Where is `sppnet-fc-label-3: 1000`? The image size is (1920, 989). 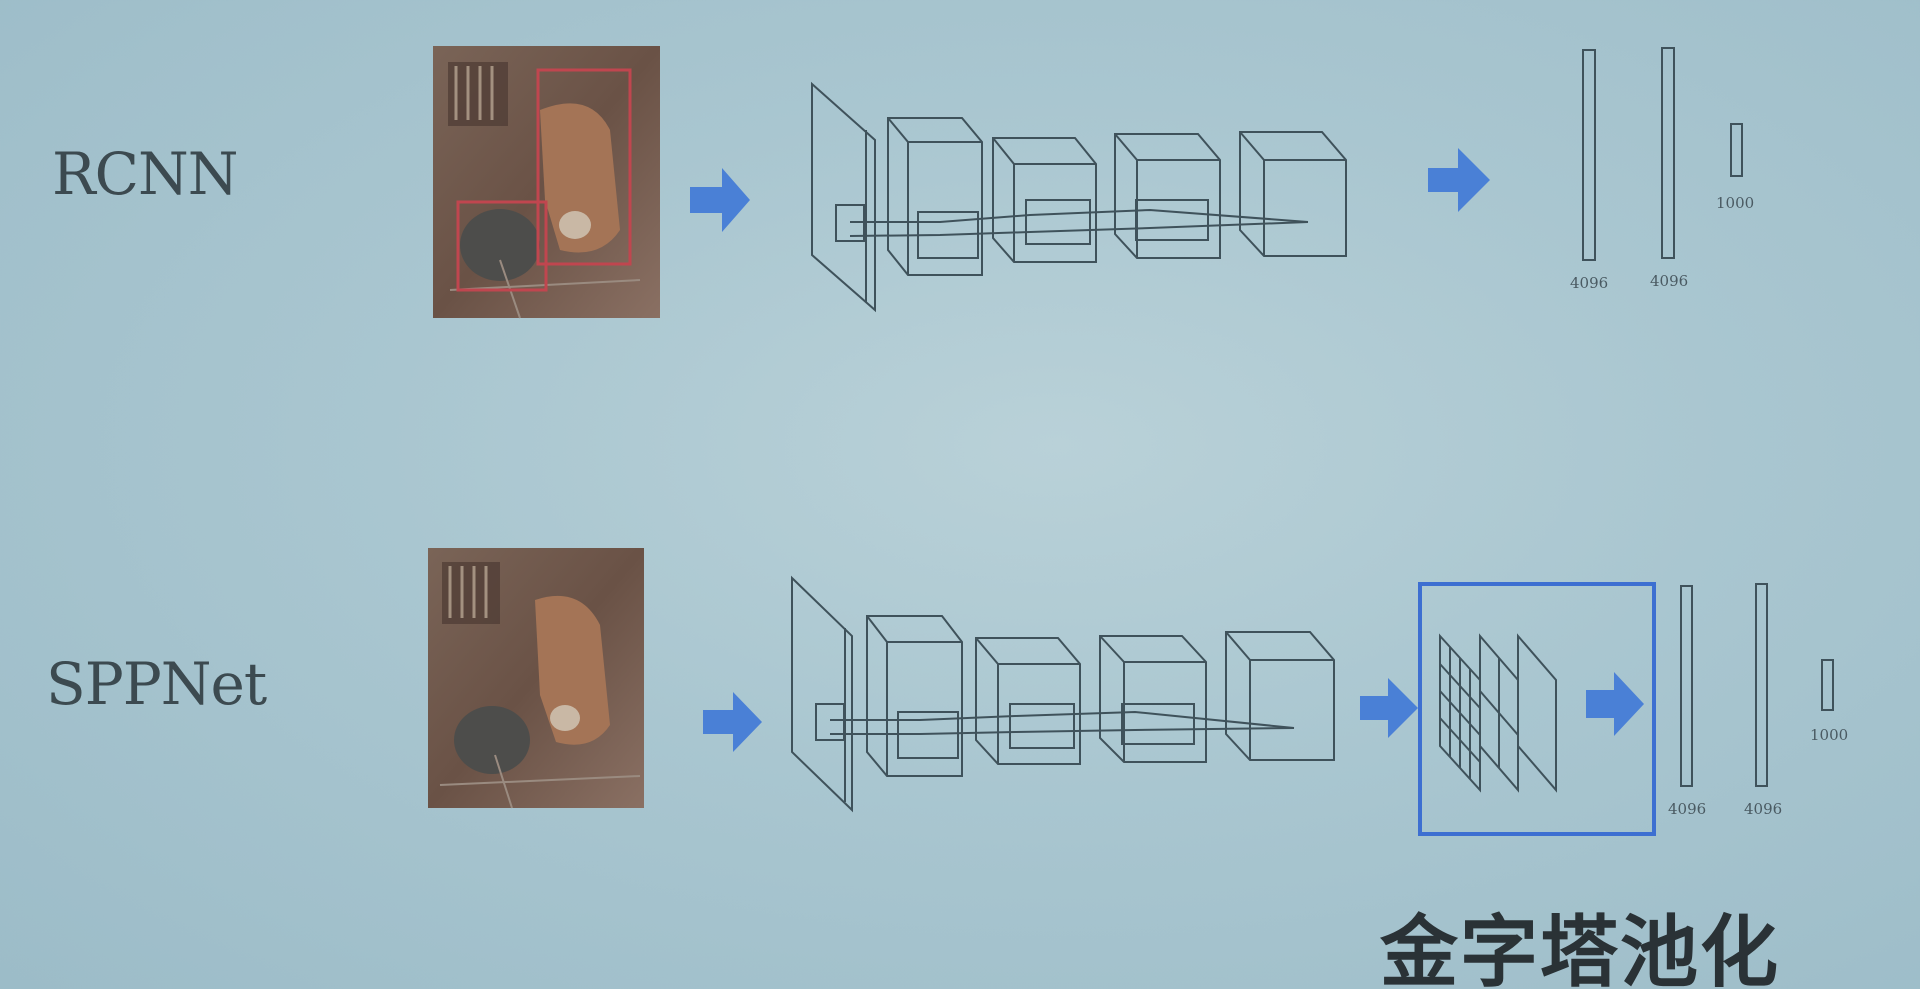
sppnet-fc-label-3: 1000 is located at coordinates (1829, 735).